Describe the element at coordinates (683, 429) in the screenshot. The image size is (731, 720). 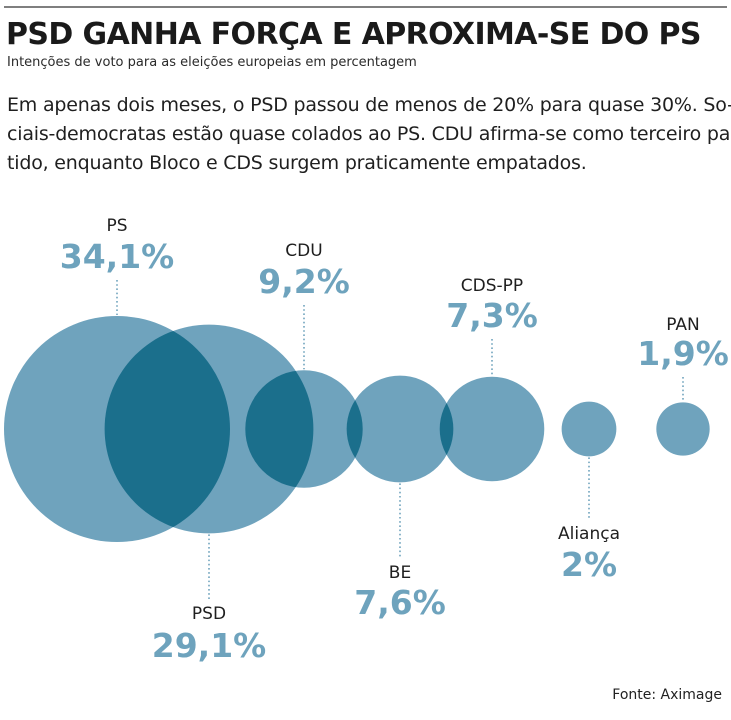
I see `bubble-pan` at that location.